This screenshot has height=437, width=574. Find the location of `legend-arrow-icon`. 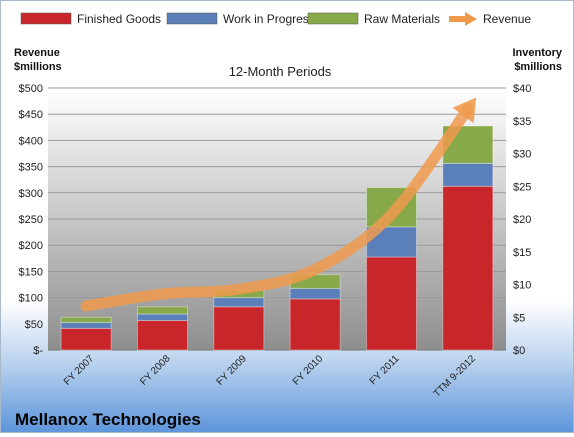

legend-arrow-icon is located at coordinates (471, 19).